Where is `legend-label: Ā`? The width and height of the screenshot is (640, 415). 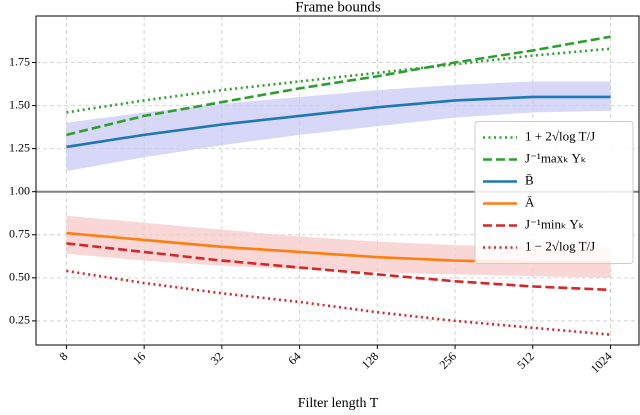 legend-label: Ā is located at coordinates (530, 201).